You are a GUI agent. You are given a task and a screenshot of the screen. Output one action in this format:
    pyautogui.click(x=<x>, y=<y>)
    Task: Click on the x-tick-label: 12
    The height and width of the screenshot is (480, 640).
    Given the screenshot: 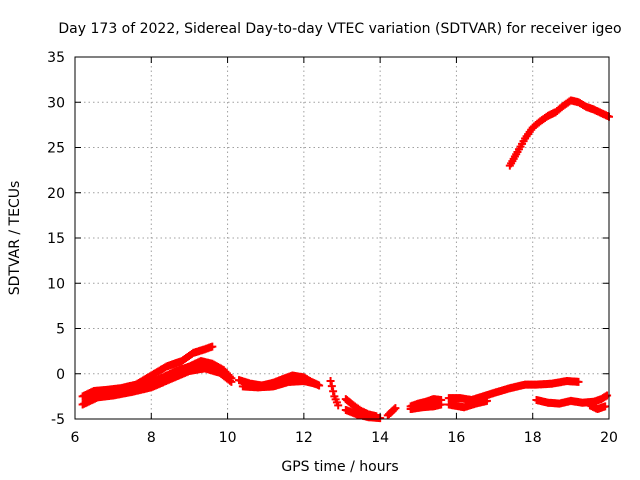 What is the action you would take?
    pyautogui.click(x=304, y=438)
    